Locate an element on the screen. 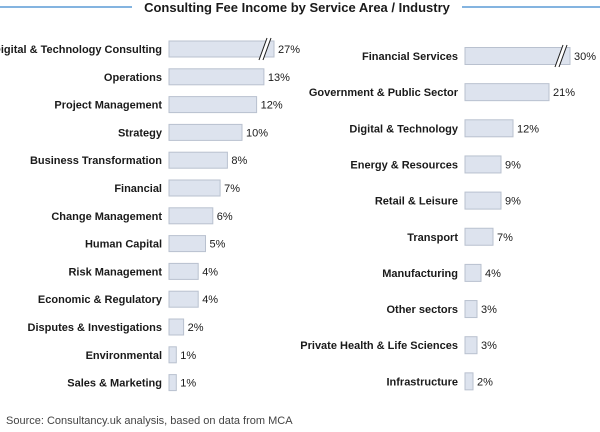  bar-transport is located at coordinates (479, 236).